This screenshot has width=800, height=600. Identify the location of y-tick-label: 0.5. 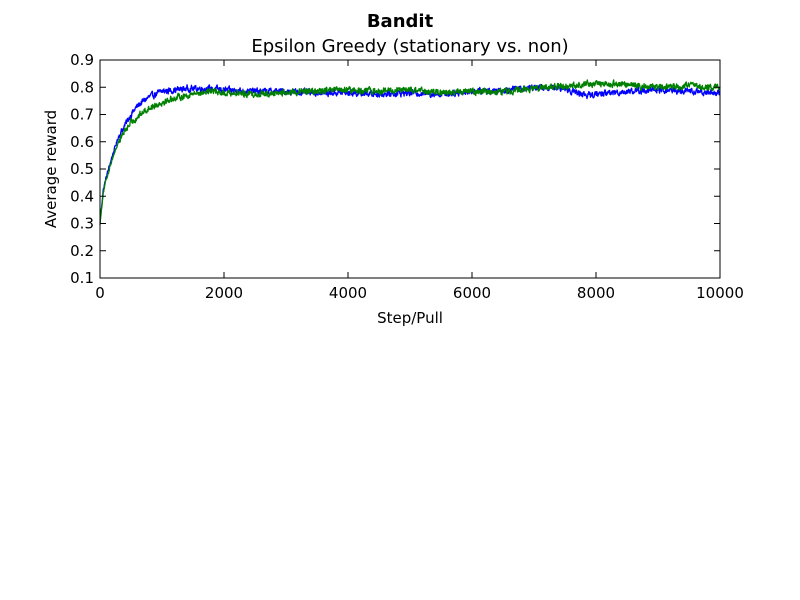
(82, 169).